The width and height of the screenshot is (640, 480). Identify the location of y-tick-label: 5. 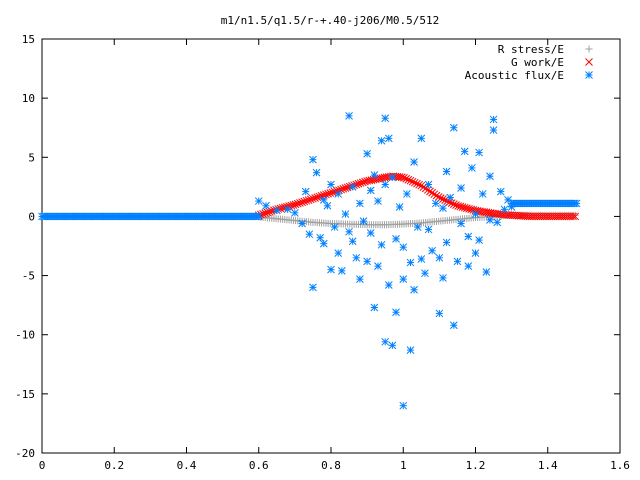
(31, 157).